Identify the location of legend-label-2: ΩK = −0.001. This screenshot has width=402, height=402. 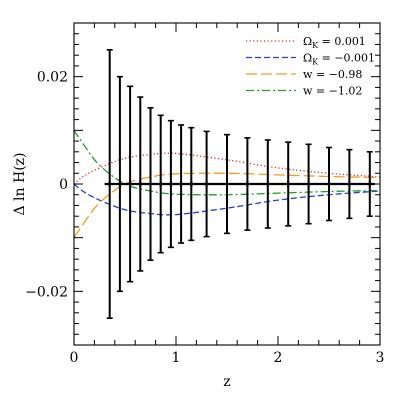
(339, 59).